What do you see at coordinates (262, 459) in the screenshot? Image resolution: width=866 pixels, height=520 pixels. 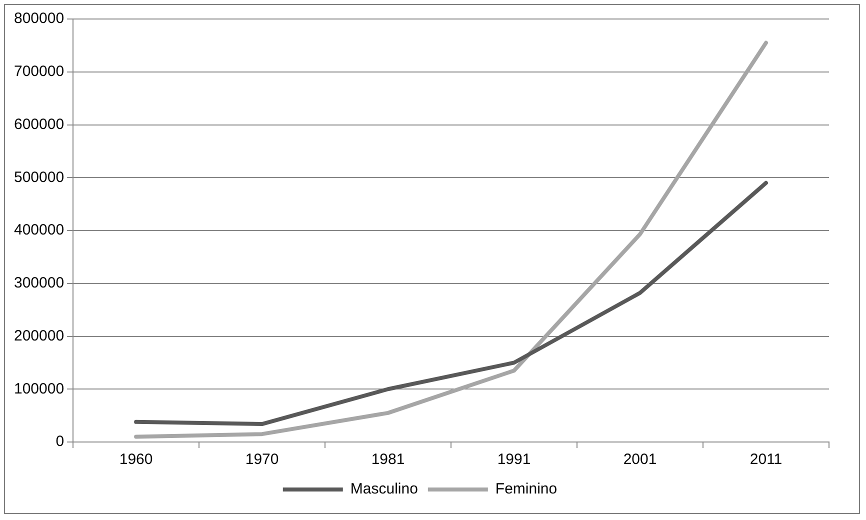 I see `x-tick-label: 1970` at bounding box center [262, 459].